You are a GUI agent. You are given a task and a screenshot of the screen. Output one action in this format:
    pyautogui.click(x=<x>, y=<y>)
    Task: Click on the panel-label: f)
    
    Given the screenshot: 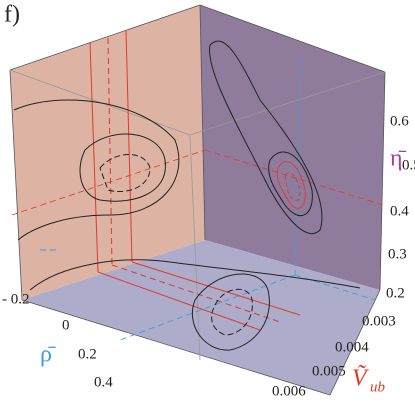 What is the action you would take?
    pyautogui.click(x=12, y=15)
    